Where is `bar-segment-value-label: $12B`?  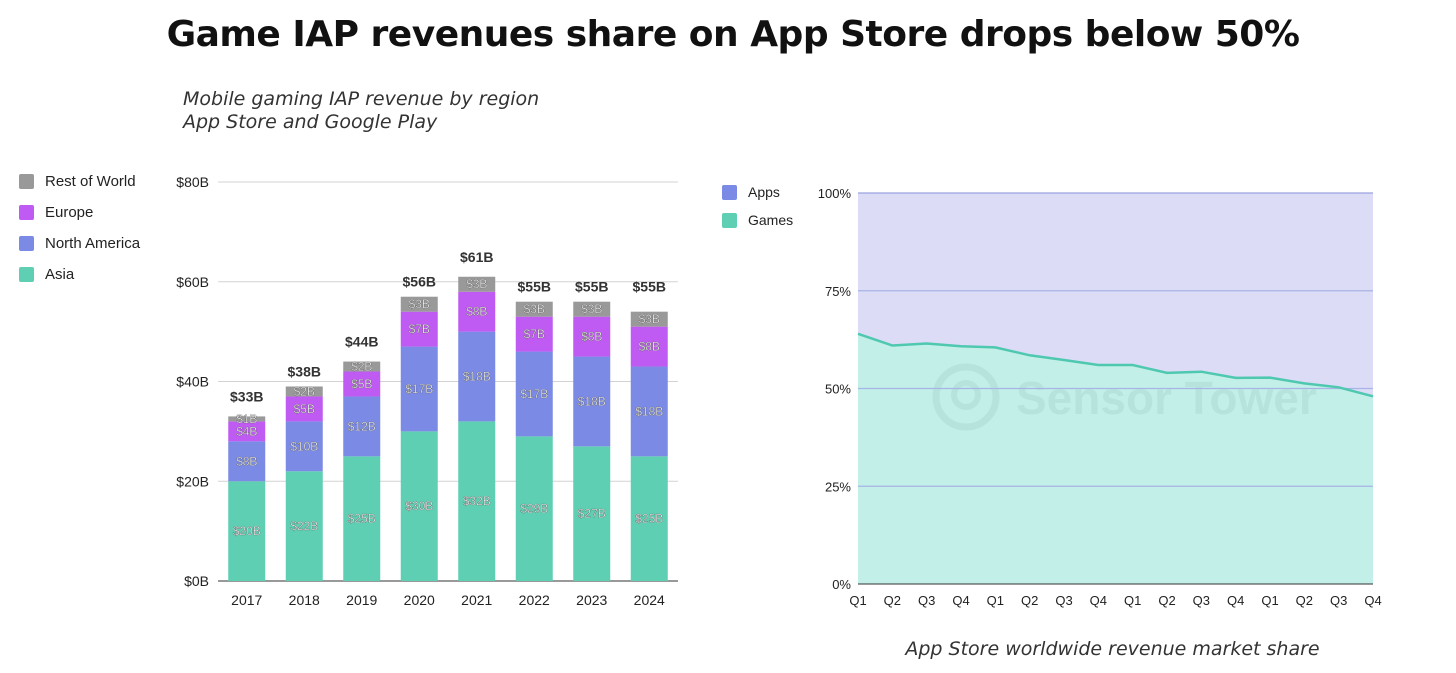
bar-segment-value-label: $12B is located at coordinates (362, 426).